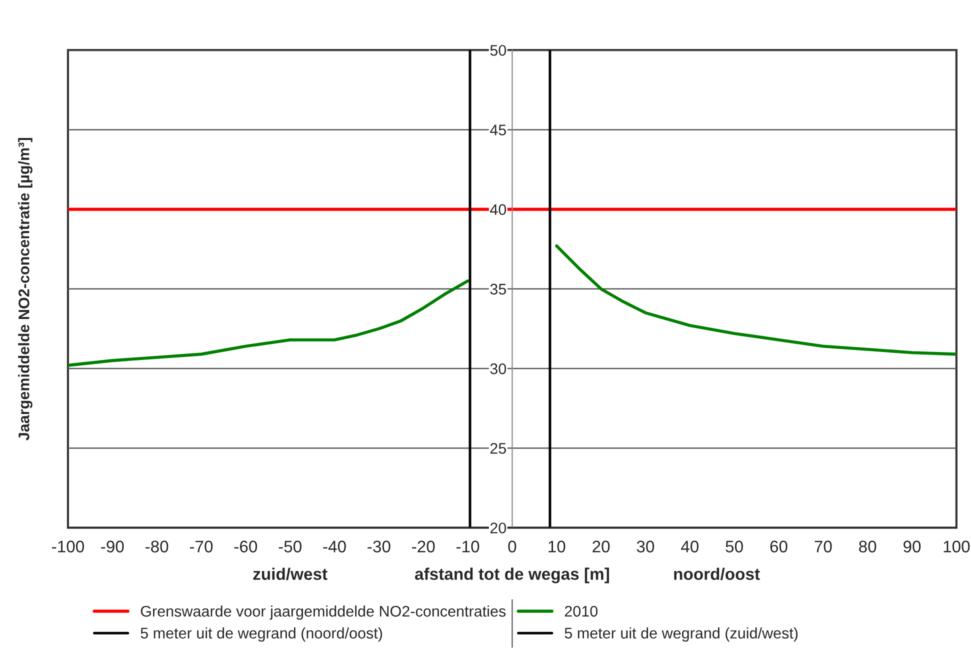 The image size is (971, 668). I want to click on x-tick-label: -20, so click(423, 546).